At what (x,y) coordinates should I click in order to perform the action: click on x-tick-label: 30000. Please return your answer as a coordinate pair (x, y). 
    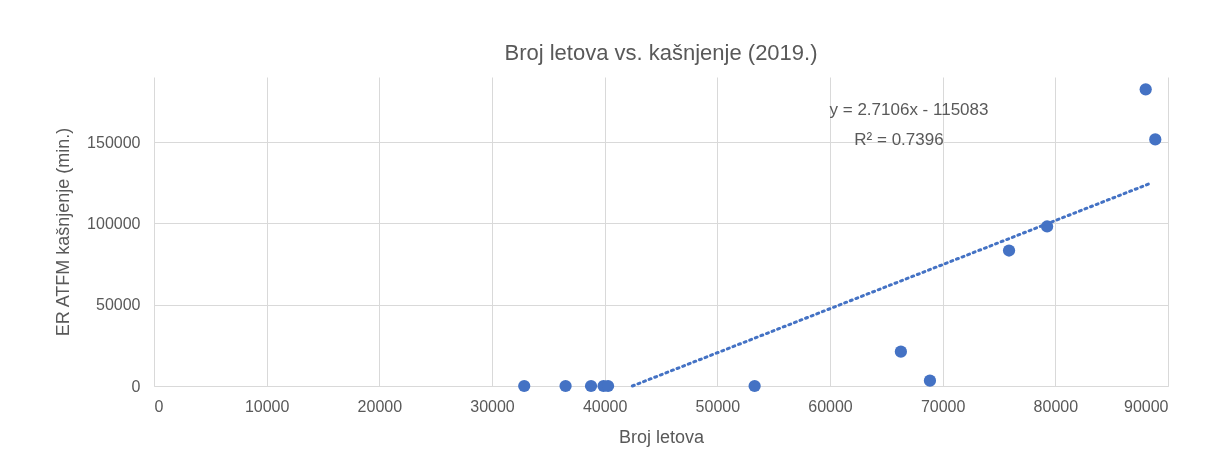
    Looking at the image, I should click on (492, 406).